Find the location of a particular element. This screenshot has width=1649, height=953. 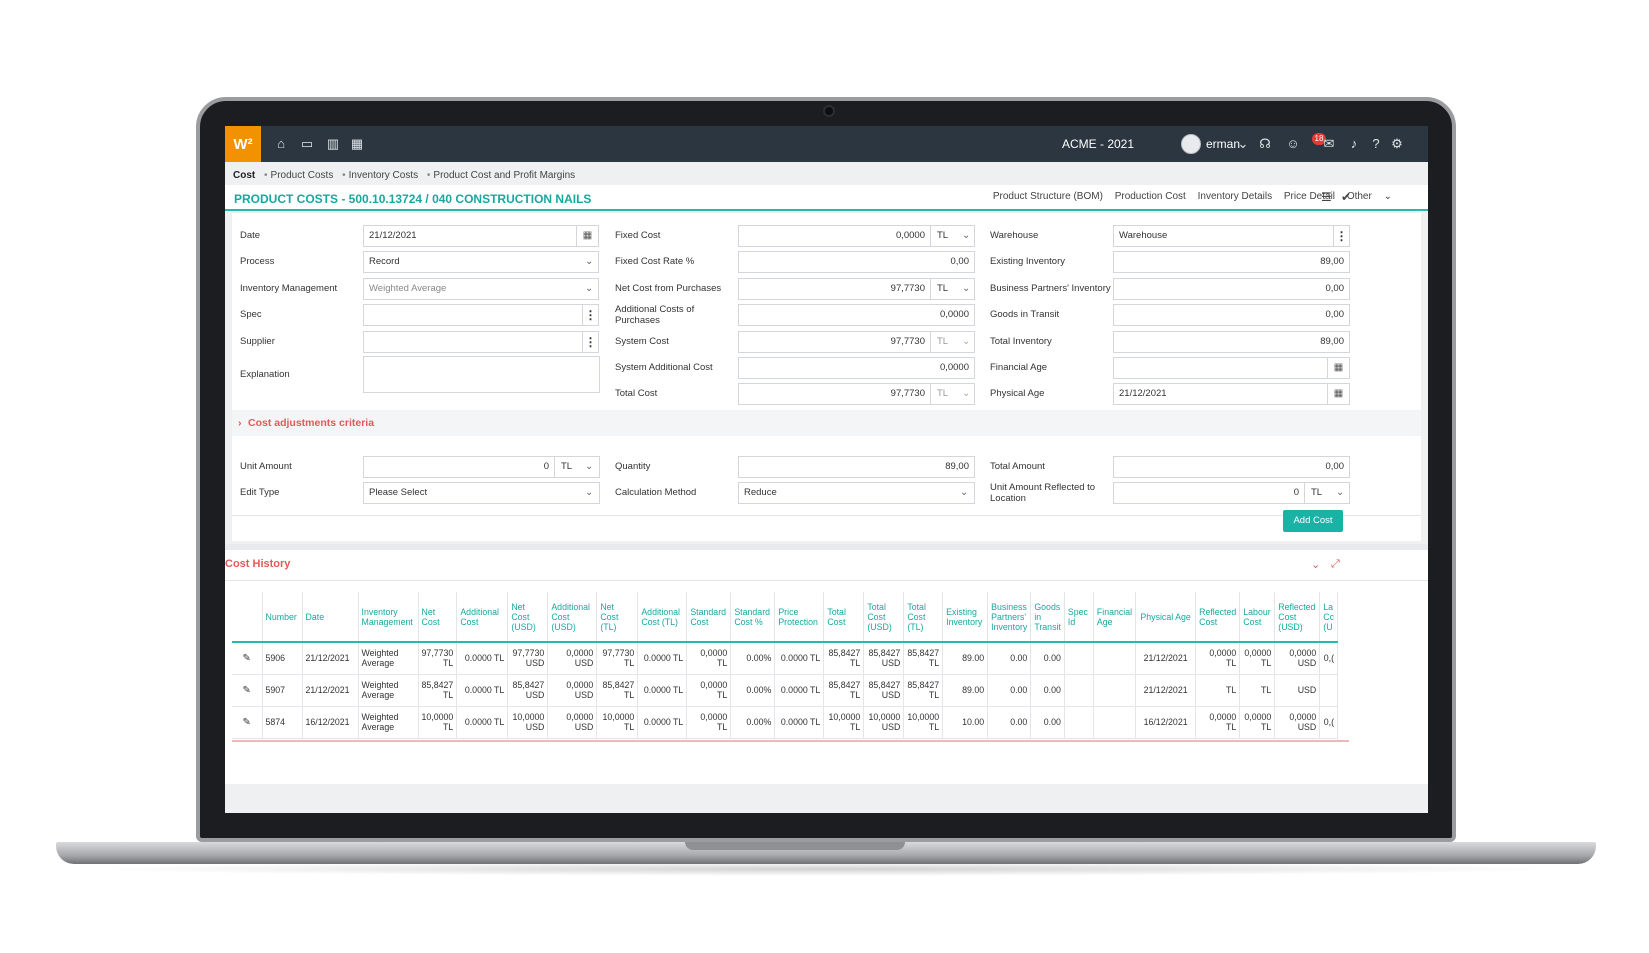

cost-adjustments-title: Cost adjustments criteria is located at coordinates (311, 423).